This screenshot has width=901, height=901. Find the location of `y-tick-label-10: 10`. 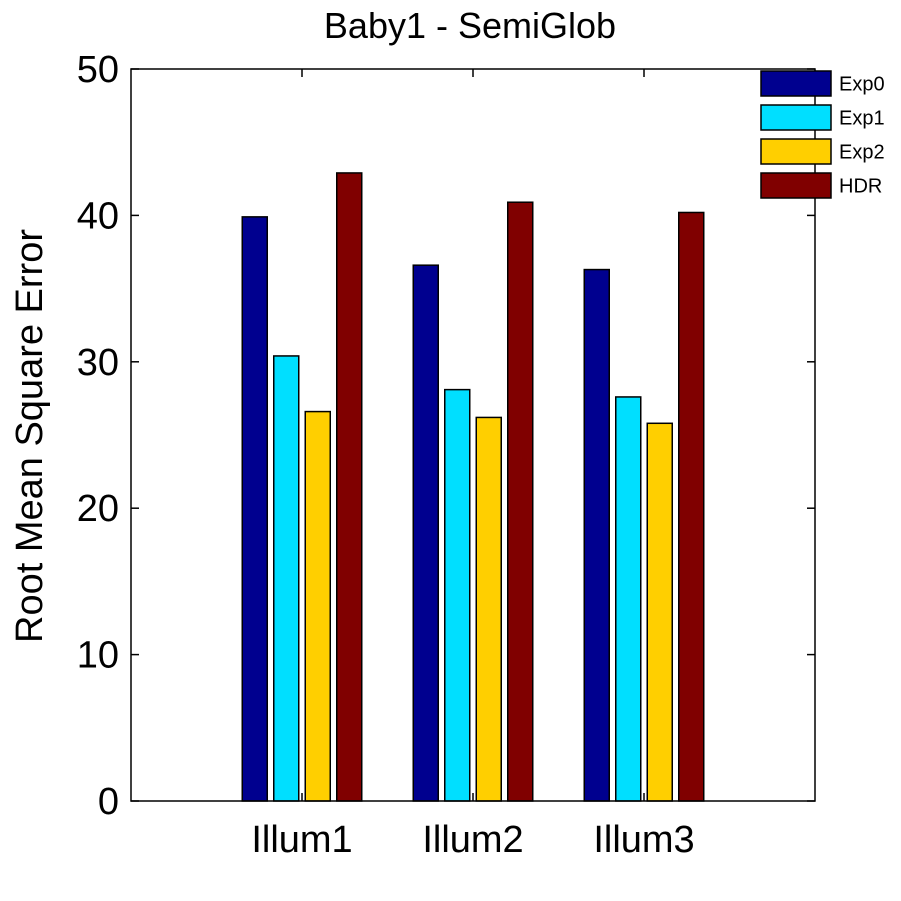

y-tick-label-10: 10 is located at coordinates (98, 656).